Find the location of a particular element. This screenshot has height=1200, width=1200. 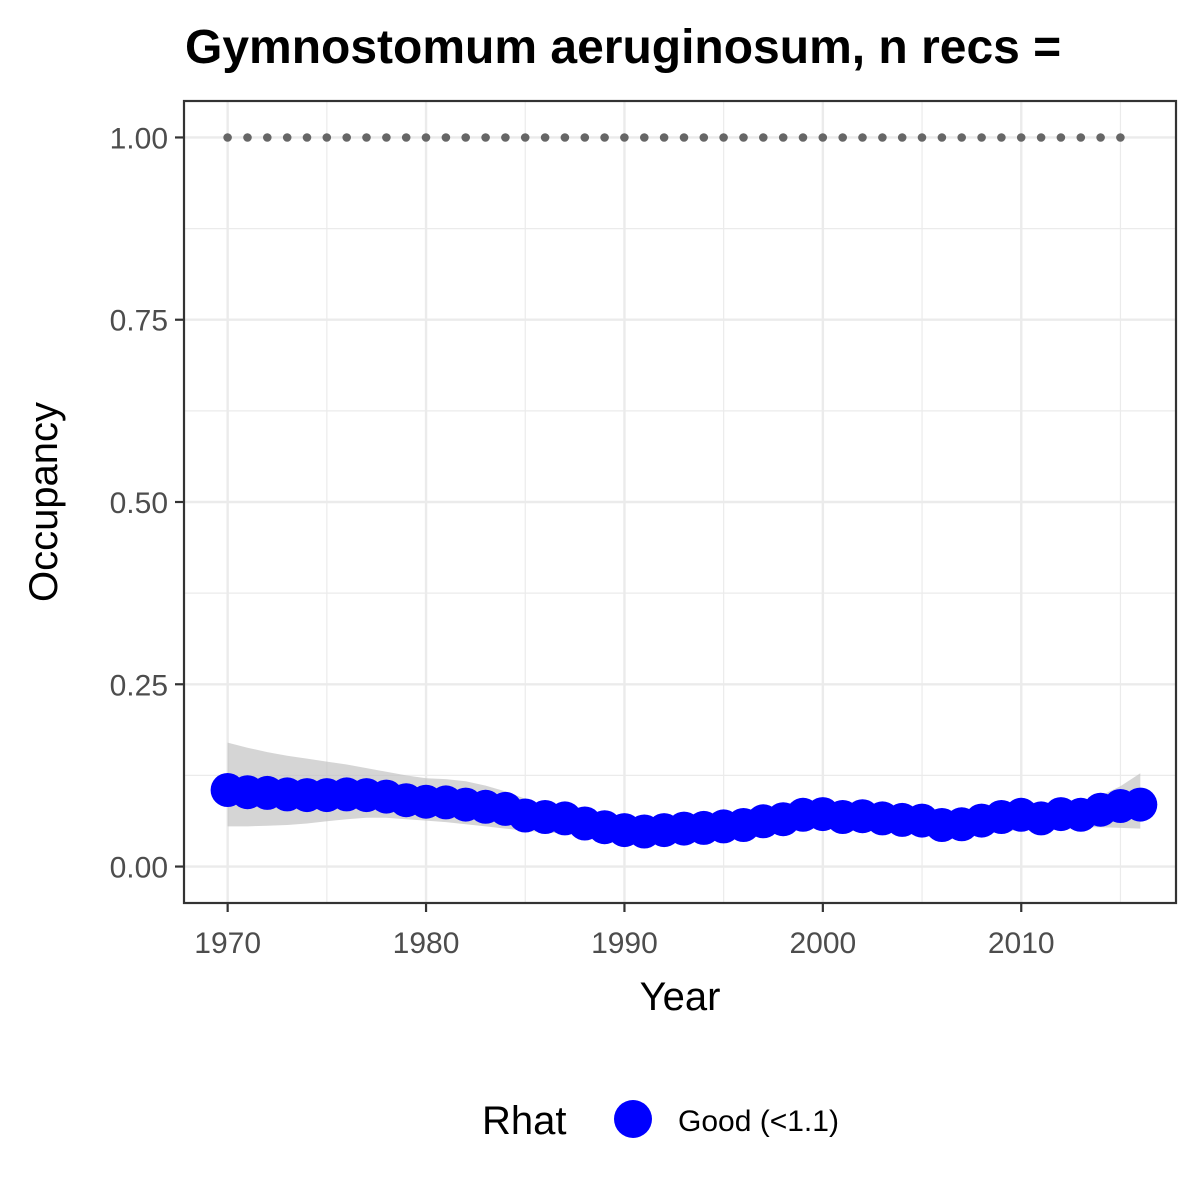

x-tick-label: 1990 is located at coordinates (624, 943).